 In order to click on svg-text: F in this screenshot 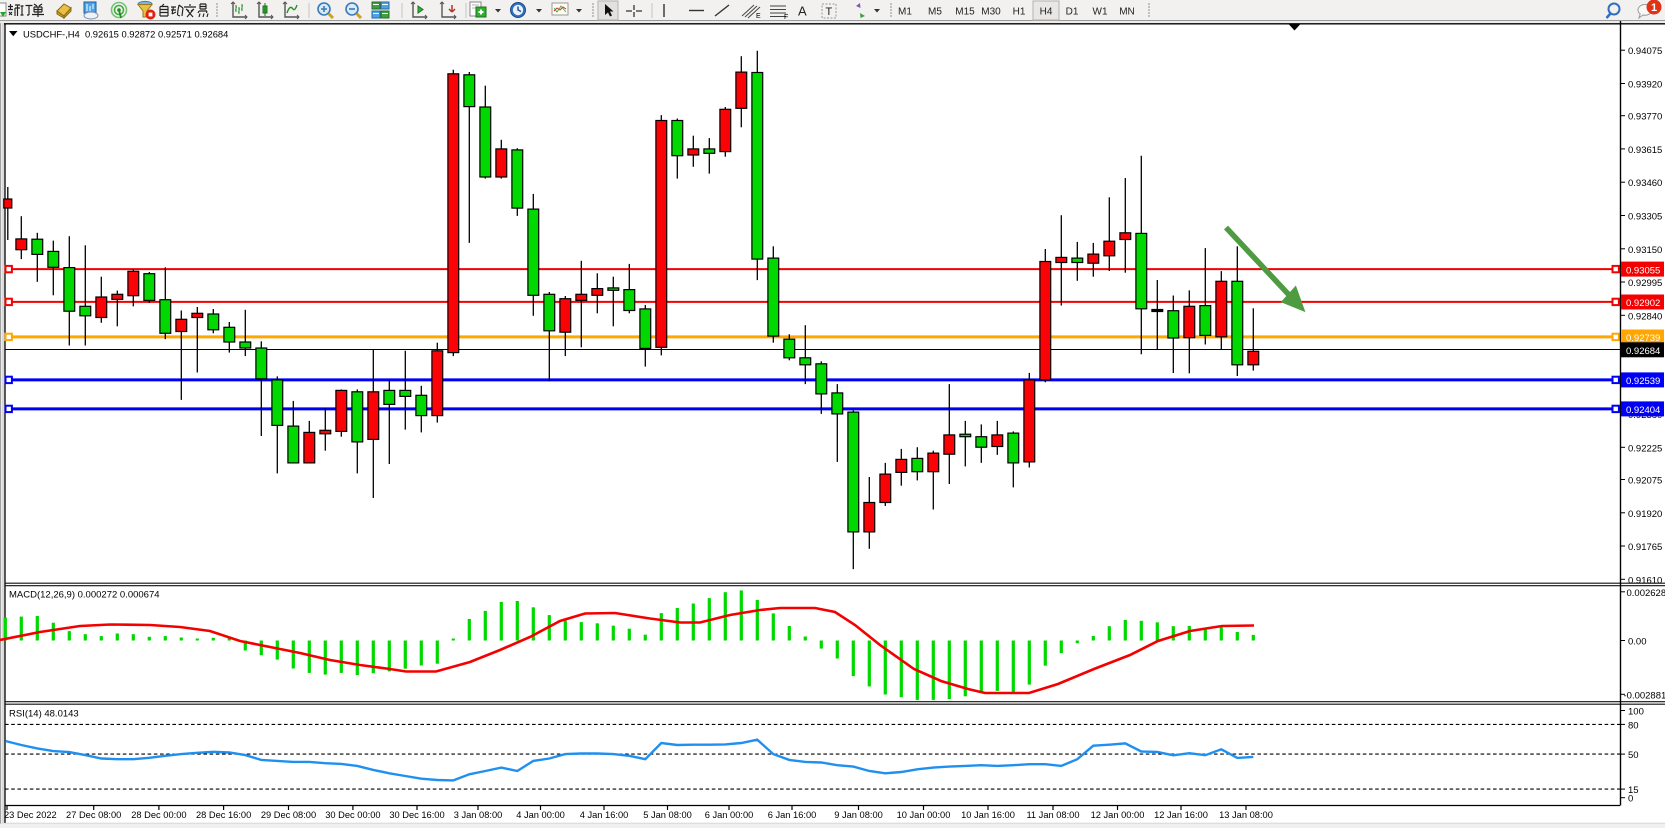, I will do `click(786, 17)`.